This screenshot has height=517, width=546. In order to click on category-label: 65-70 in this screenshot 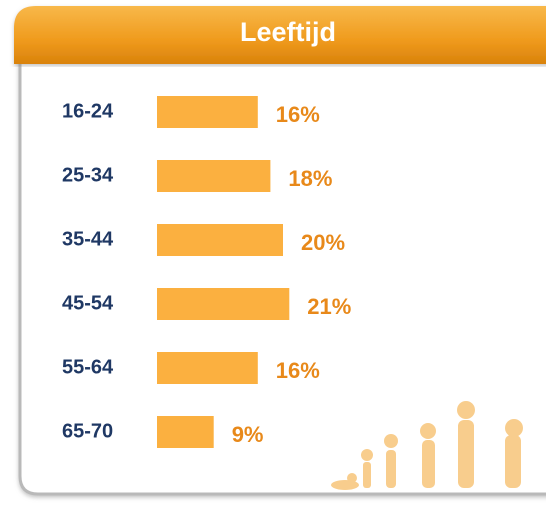, I will do `click(87, 431)`.